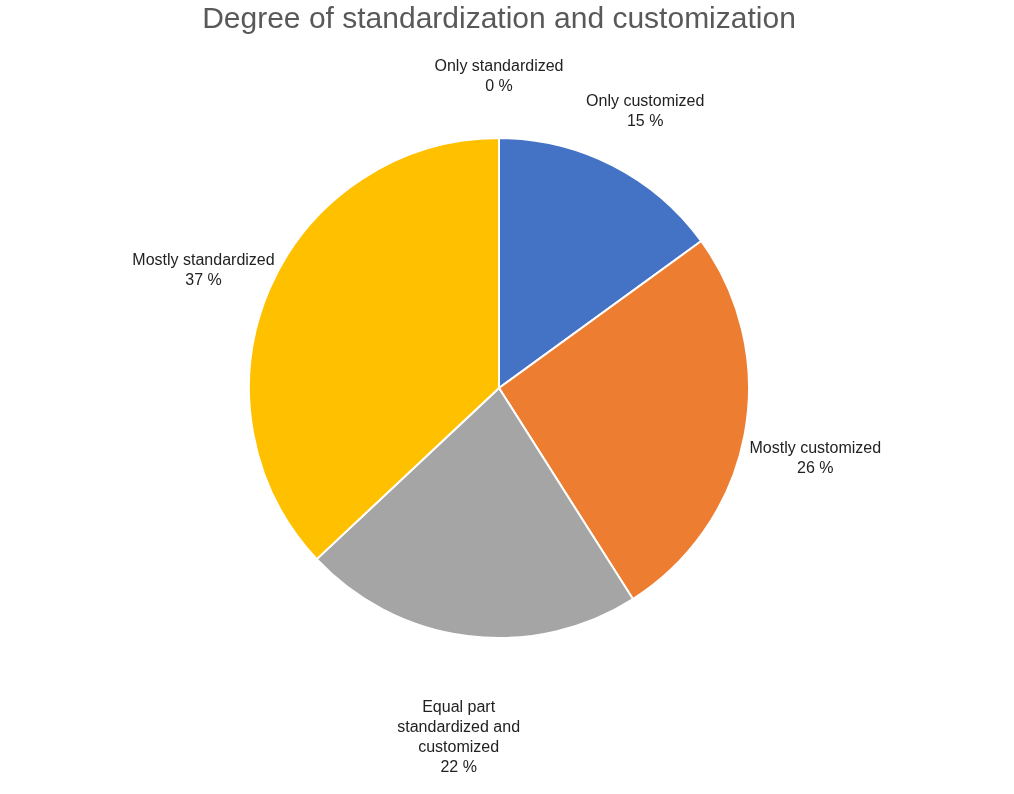  Describe the element at coordinates (499, 85) in the screenshot. I see `text: 0 %` at that location.